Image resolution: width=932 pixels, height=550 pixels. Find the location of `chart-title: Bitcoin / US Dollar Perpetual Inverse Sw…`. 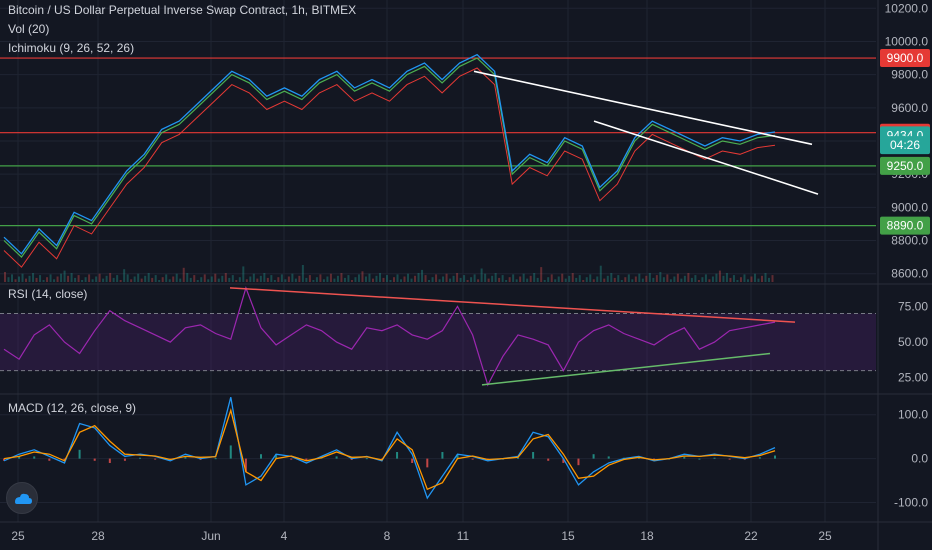

chart-title: Bitcoin / US Dollar Perpetual Inverse Sw… is located at coordinates (182, 10).